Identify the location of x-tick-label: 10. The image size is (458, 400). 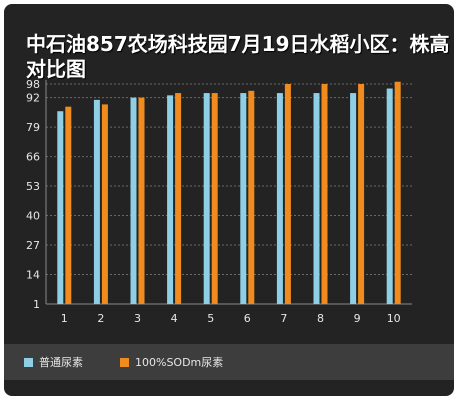
(394, 318).